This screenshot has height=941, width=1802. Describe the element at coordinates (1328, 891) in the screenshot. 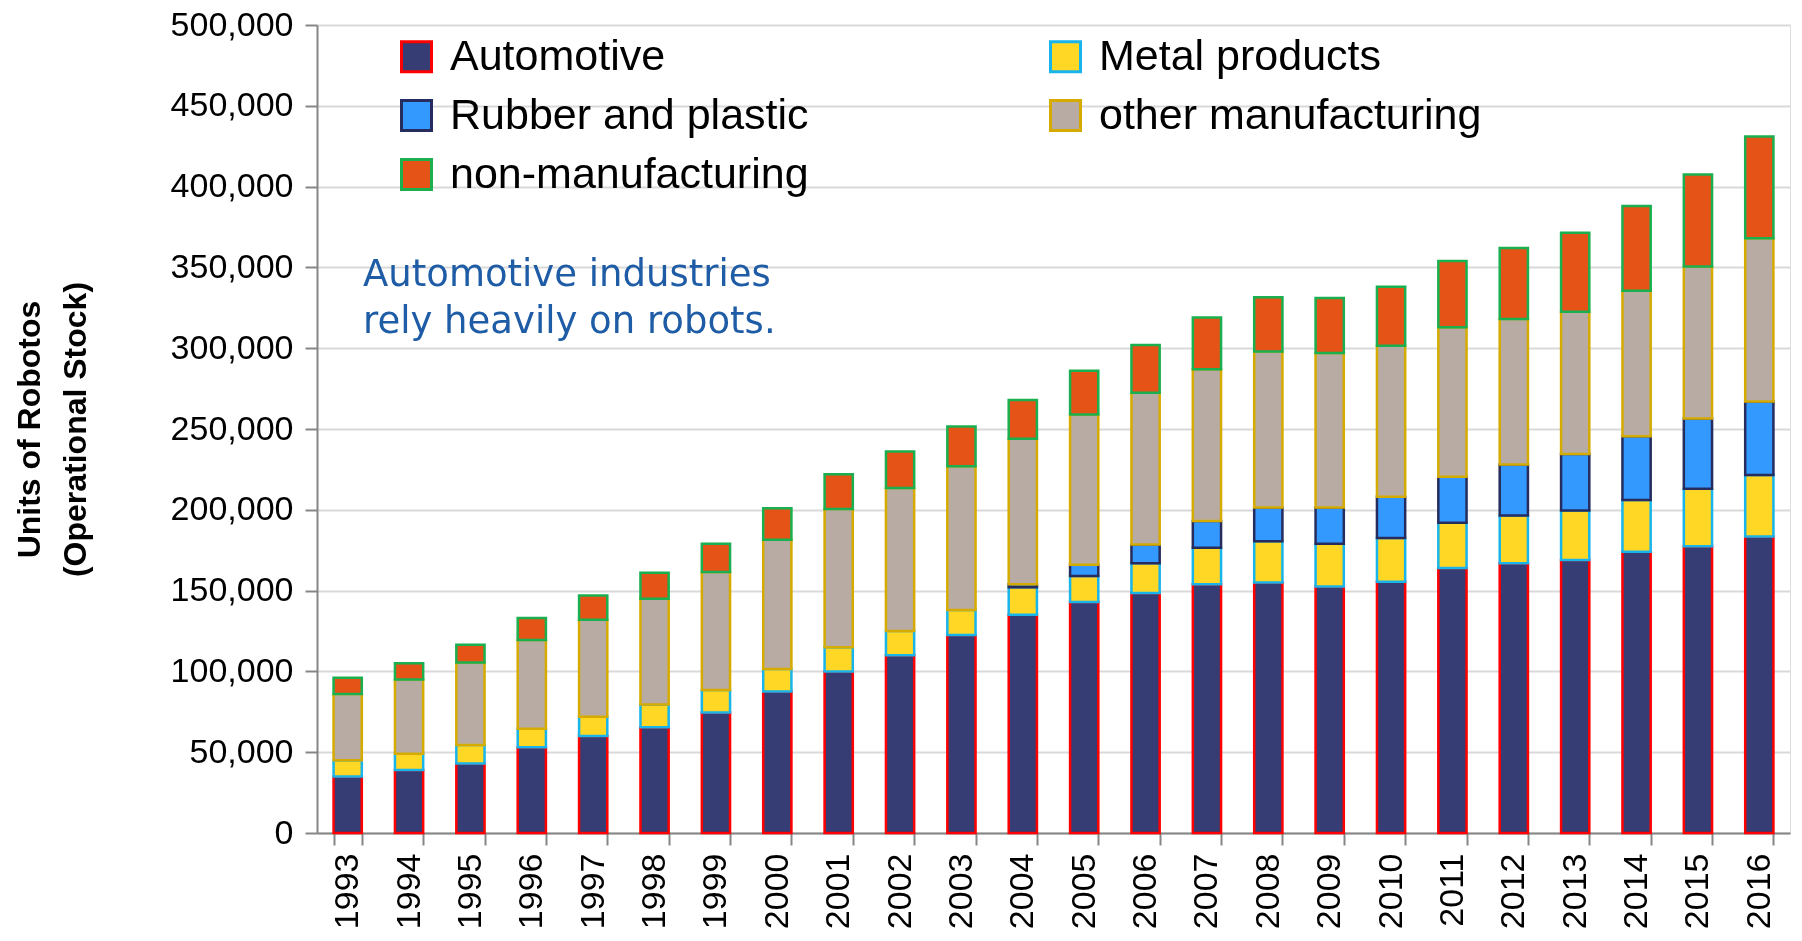

I see `x-tick-label: 2009` at that location.